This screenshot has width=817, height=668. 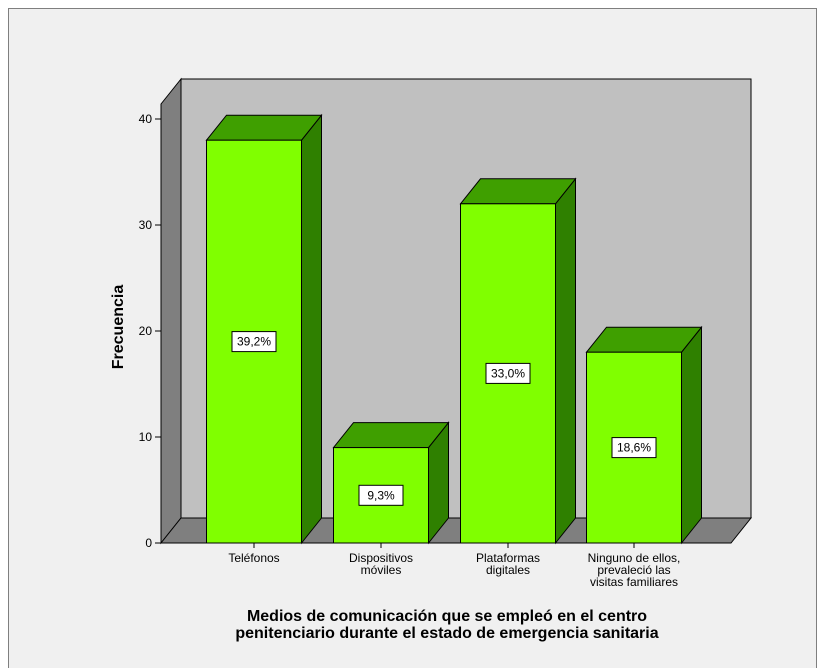 I want to click on bar: 39,2%, so click(x=264, y=329).